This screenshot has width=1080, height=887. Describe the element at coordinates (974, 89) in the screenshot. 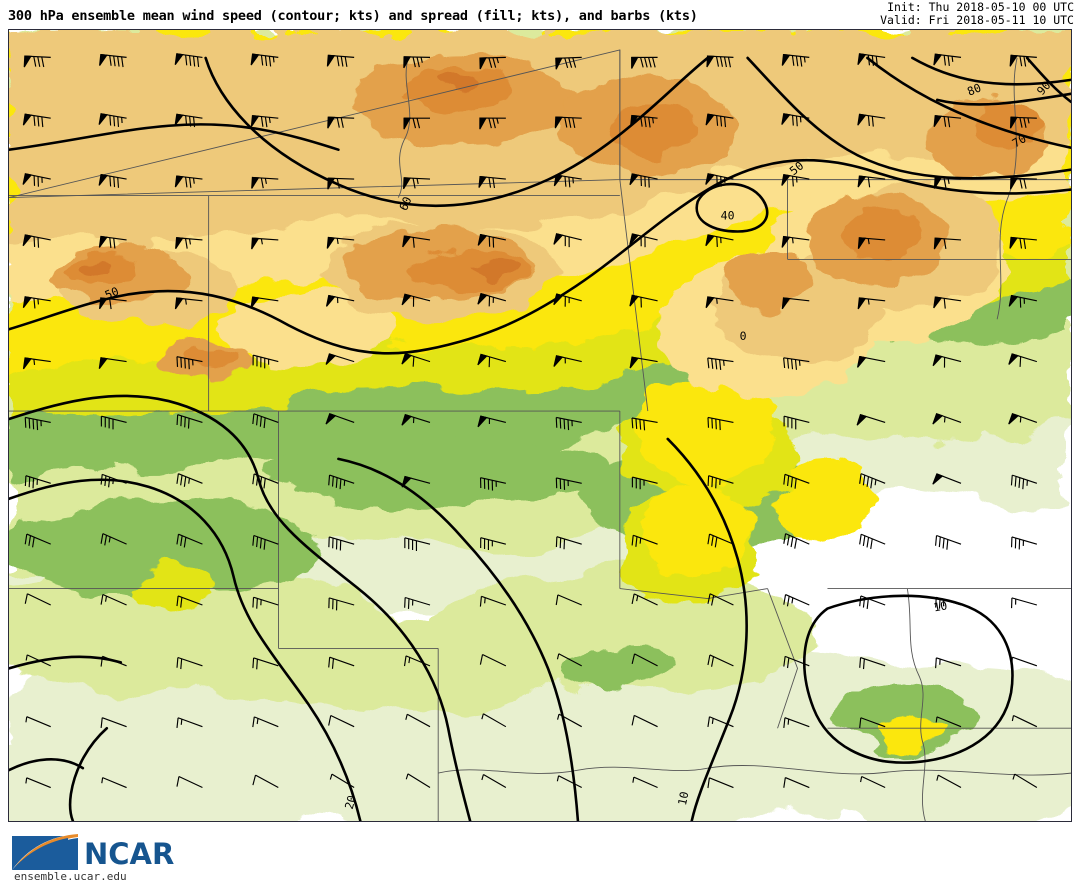

I see `contour-label: 80` at that location.